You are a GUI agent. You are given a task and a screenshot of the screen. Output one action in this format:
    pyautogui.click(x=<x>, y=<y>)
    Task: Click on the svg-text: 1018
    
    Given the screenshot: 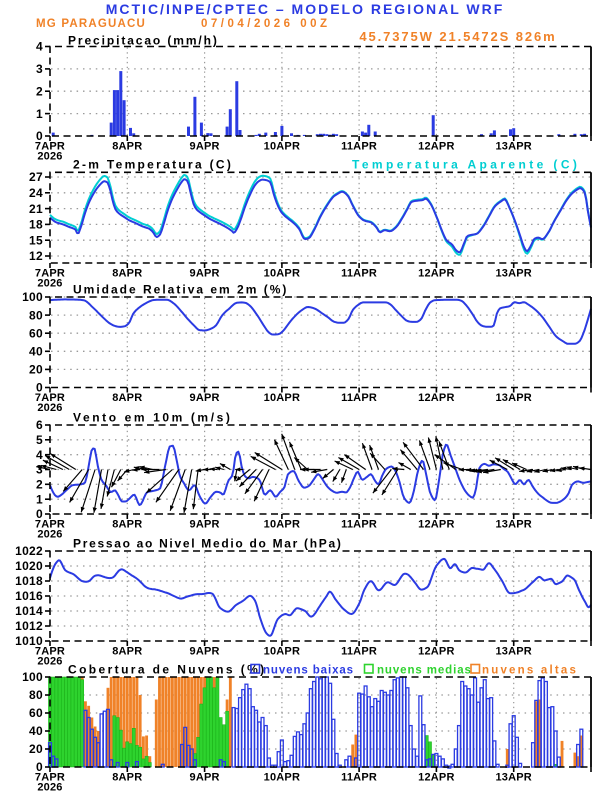 What is the action you would take?
    pyautogui.click(x=29, y=581)
    